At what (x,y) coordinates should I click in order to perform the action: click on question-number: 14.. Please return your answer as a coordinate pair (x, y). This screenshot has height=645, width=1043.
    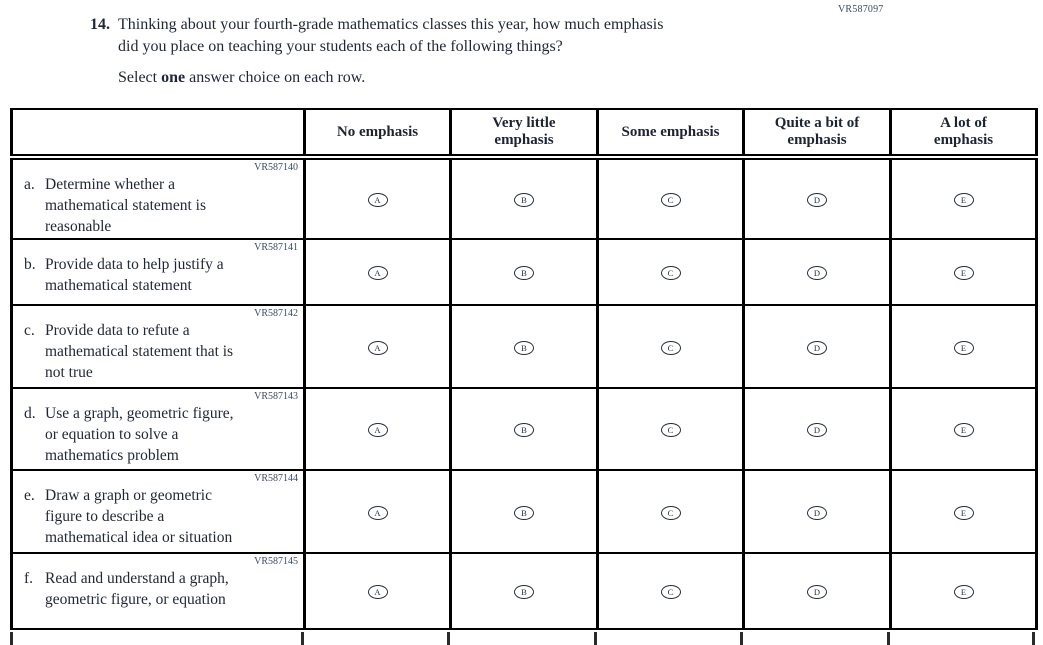
    Looking at the image, I should click on (100, 24).